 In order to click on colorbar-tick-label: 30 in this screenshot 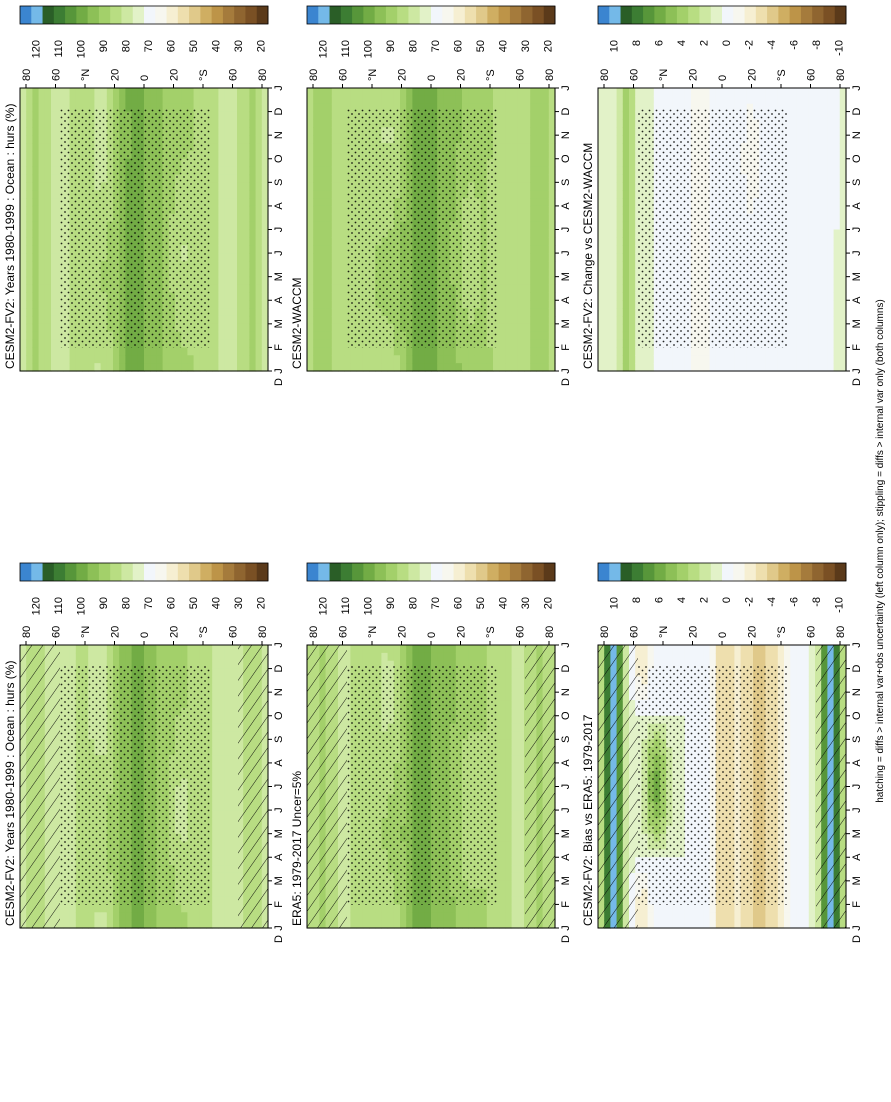, I will do `click(526, 603)`.